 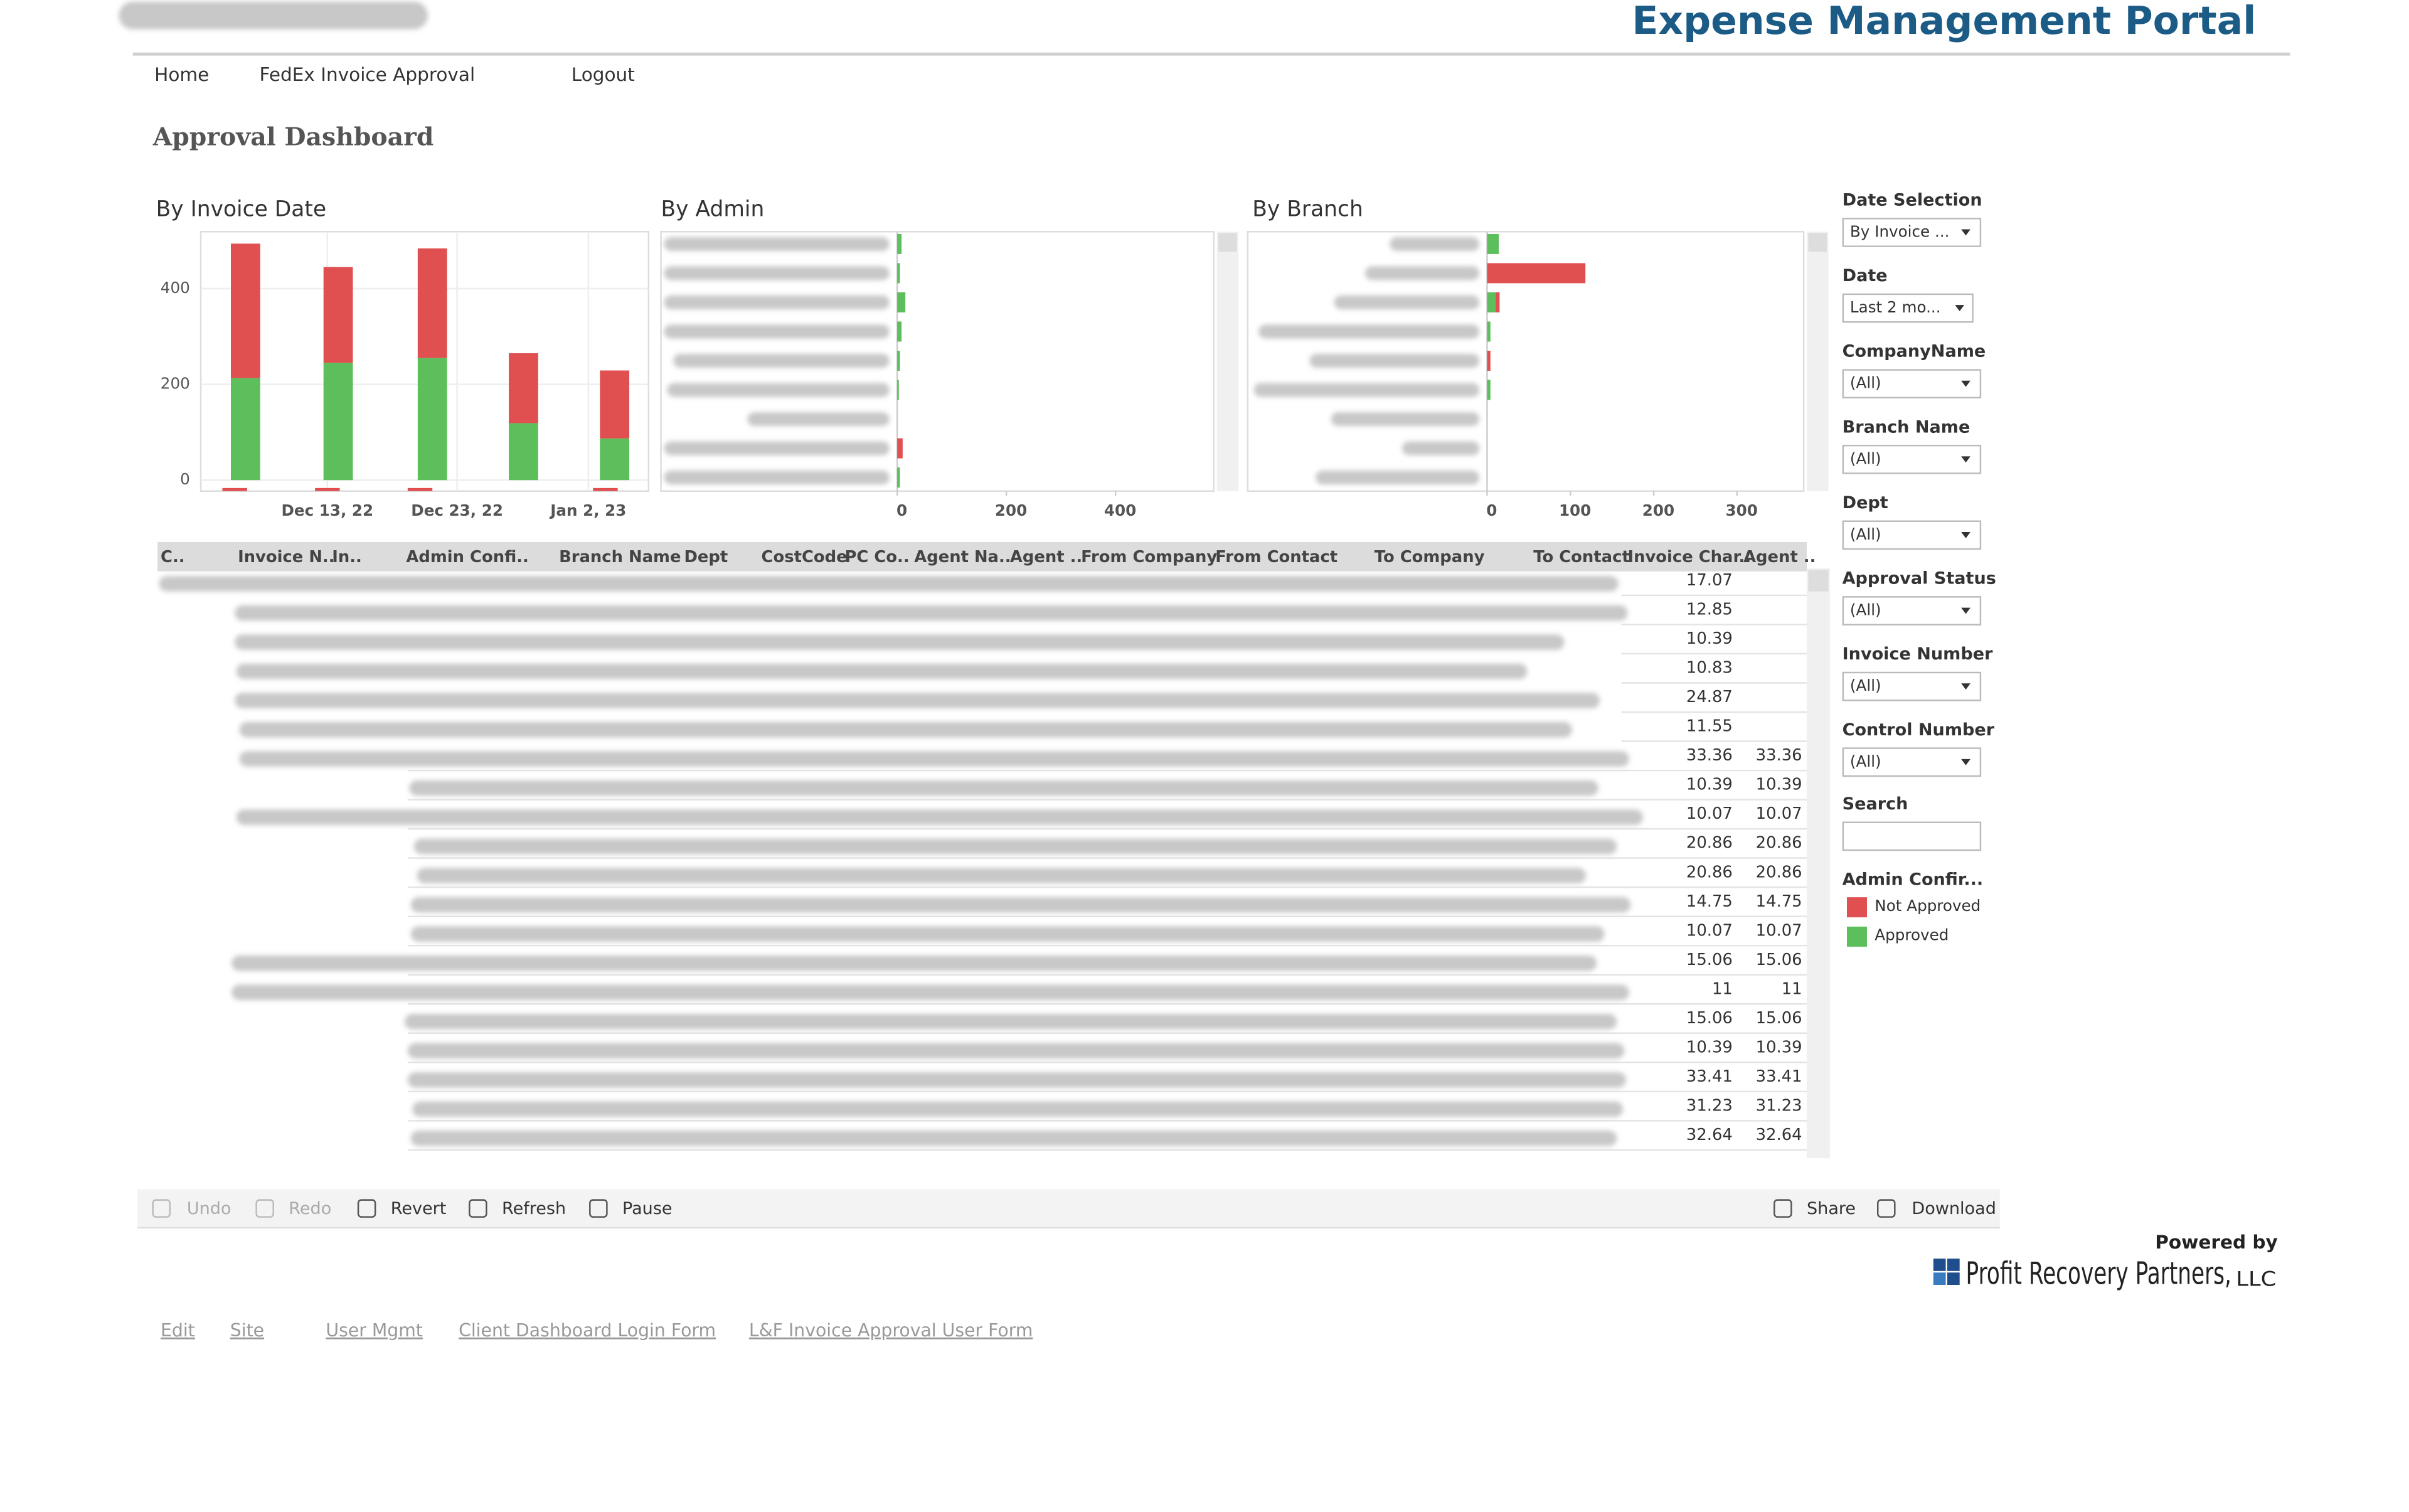 I want to click on cell: 33.36, so click(x=1709, y=755).